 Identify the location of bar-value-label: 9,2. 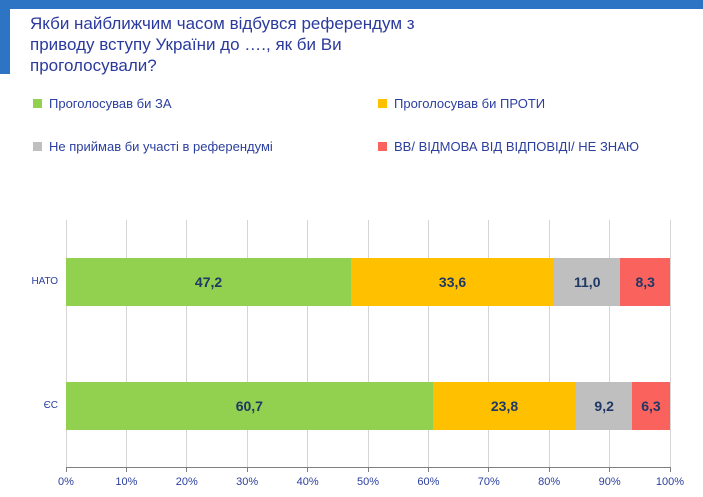
(604, 406).